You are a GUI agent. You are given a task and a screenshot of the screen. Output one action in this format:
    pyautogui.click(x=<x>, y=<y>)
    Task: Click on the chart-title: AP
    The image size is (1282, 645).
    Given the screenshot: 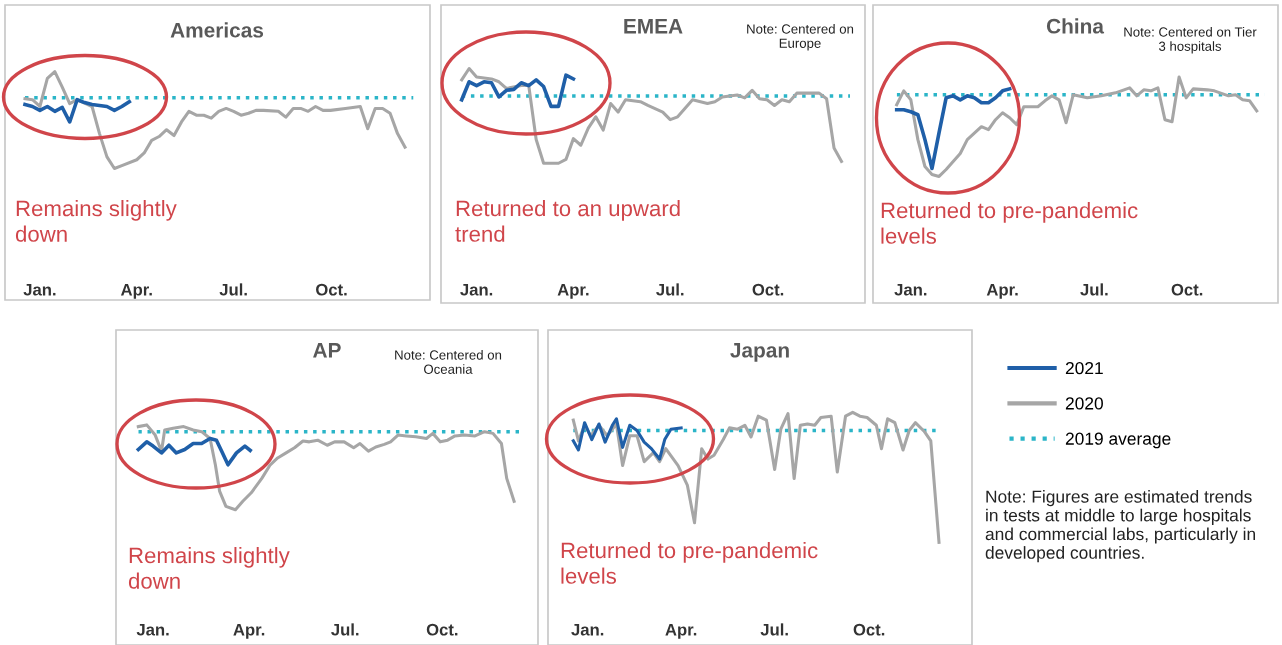 What is the action you would take?
    pyautogui.click(x=327, y=350)
    